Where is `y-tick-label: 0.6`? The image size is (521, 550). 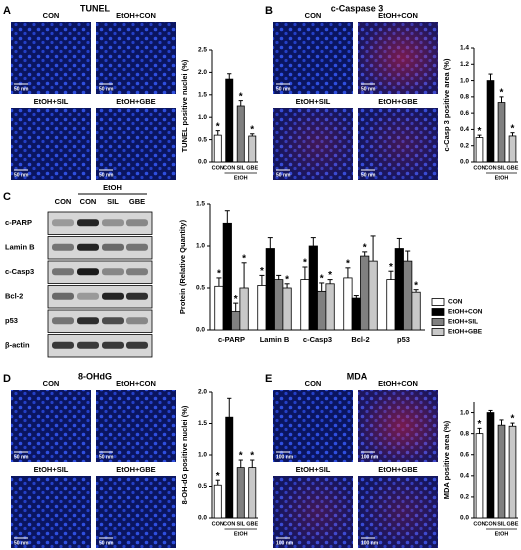
y-tick-label: 0.6 is located at coordinates (464, 113).